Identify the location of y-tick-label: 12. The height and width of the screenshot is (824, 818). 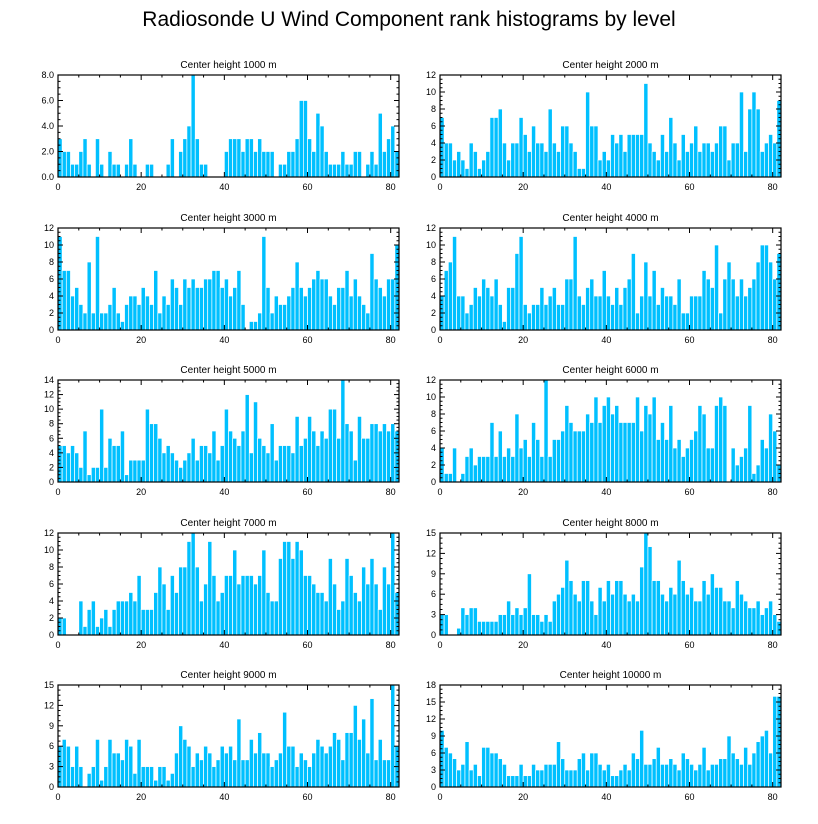
(431, 553).